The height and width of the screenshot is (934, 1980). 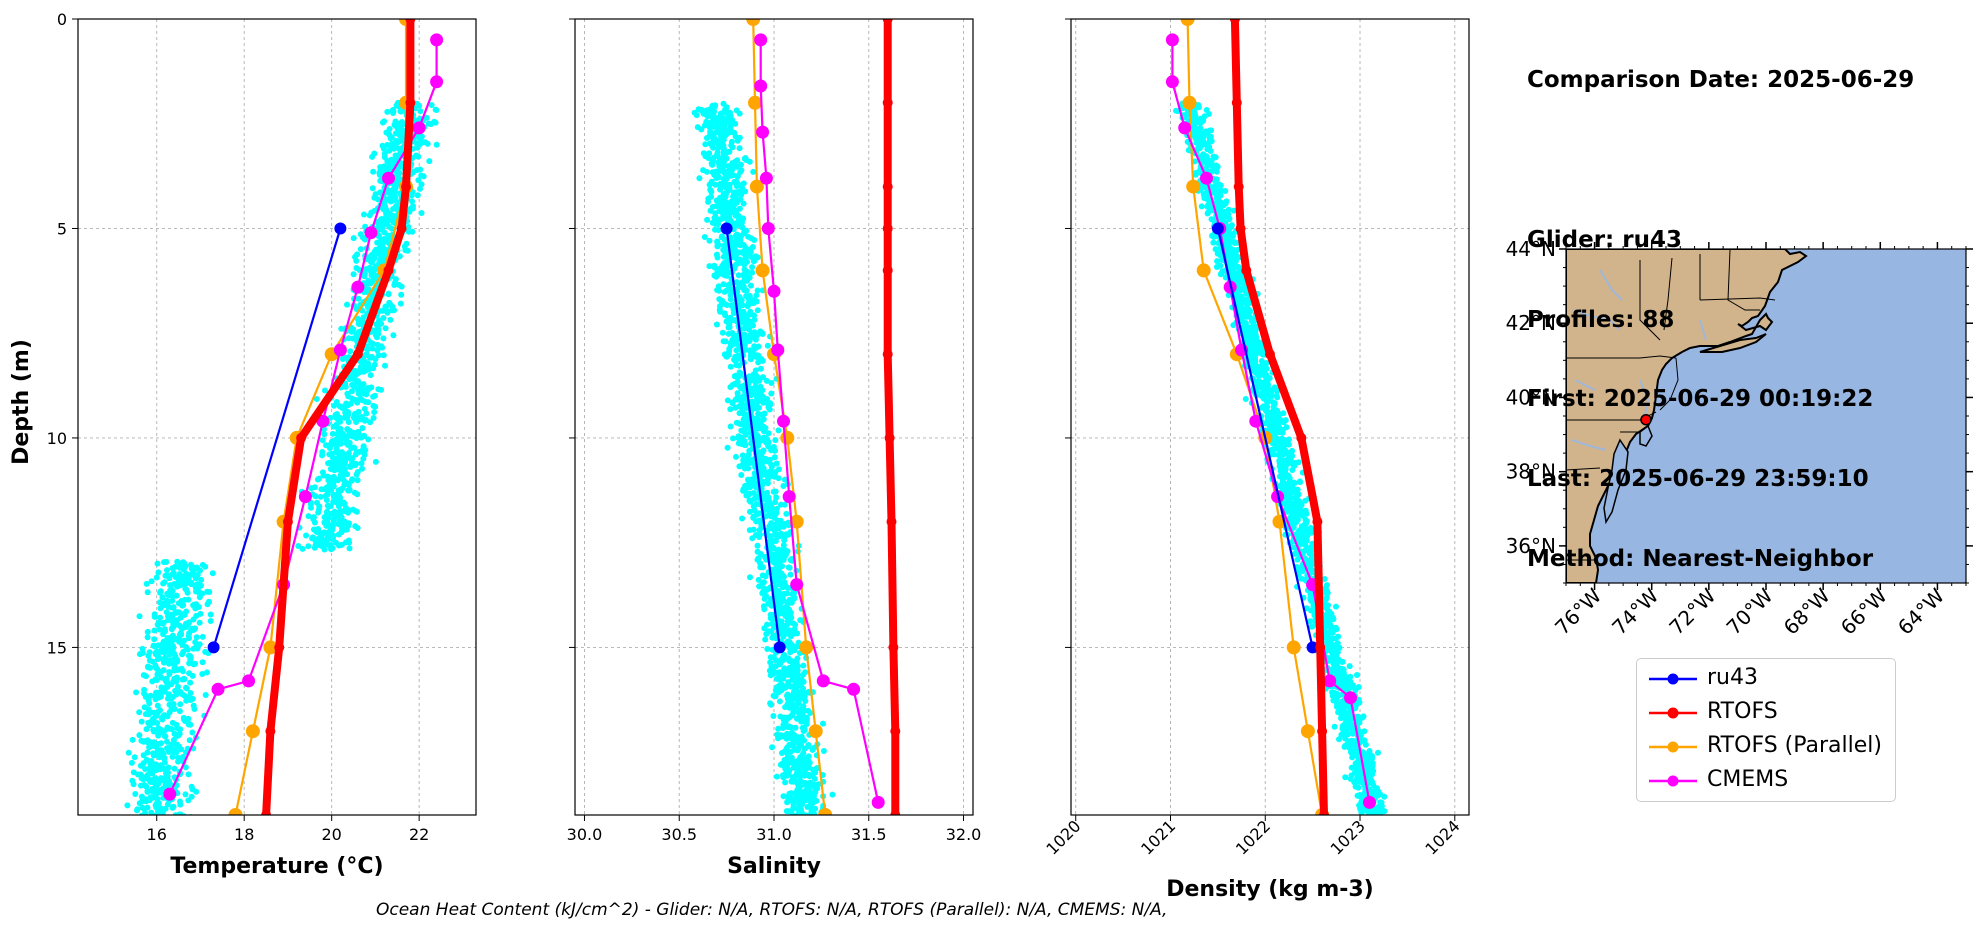 I want to click on series-cmems, so click(x=819, y=421).